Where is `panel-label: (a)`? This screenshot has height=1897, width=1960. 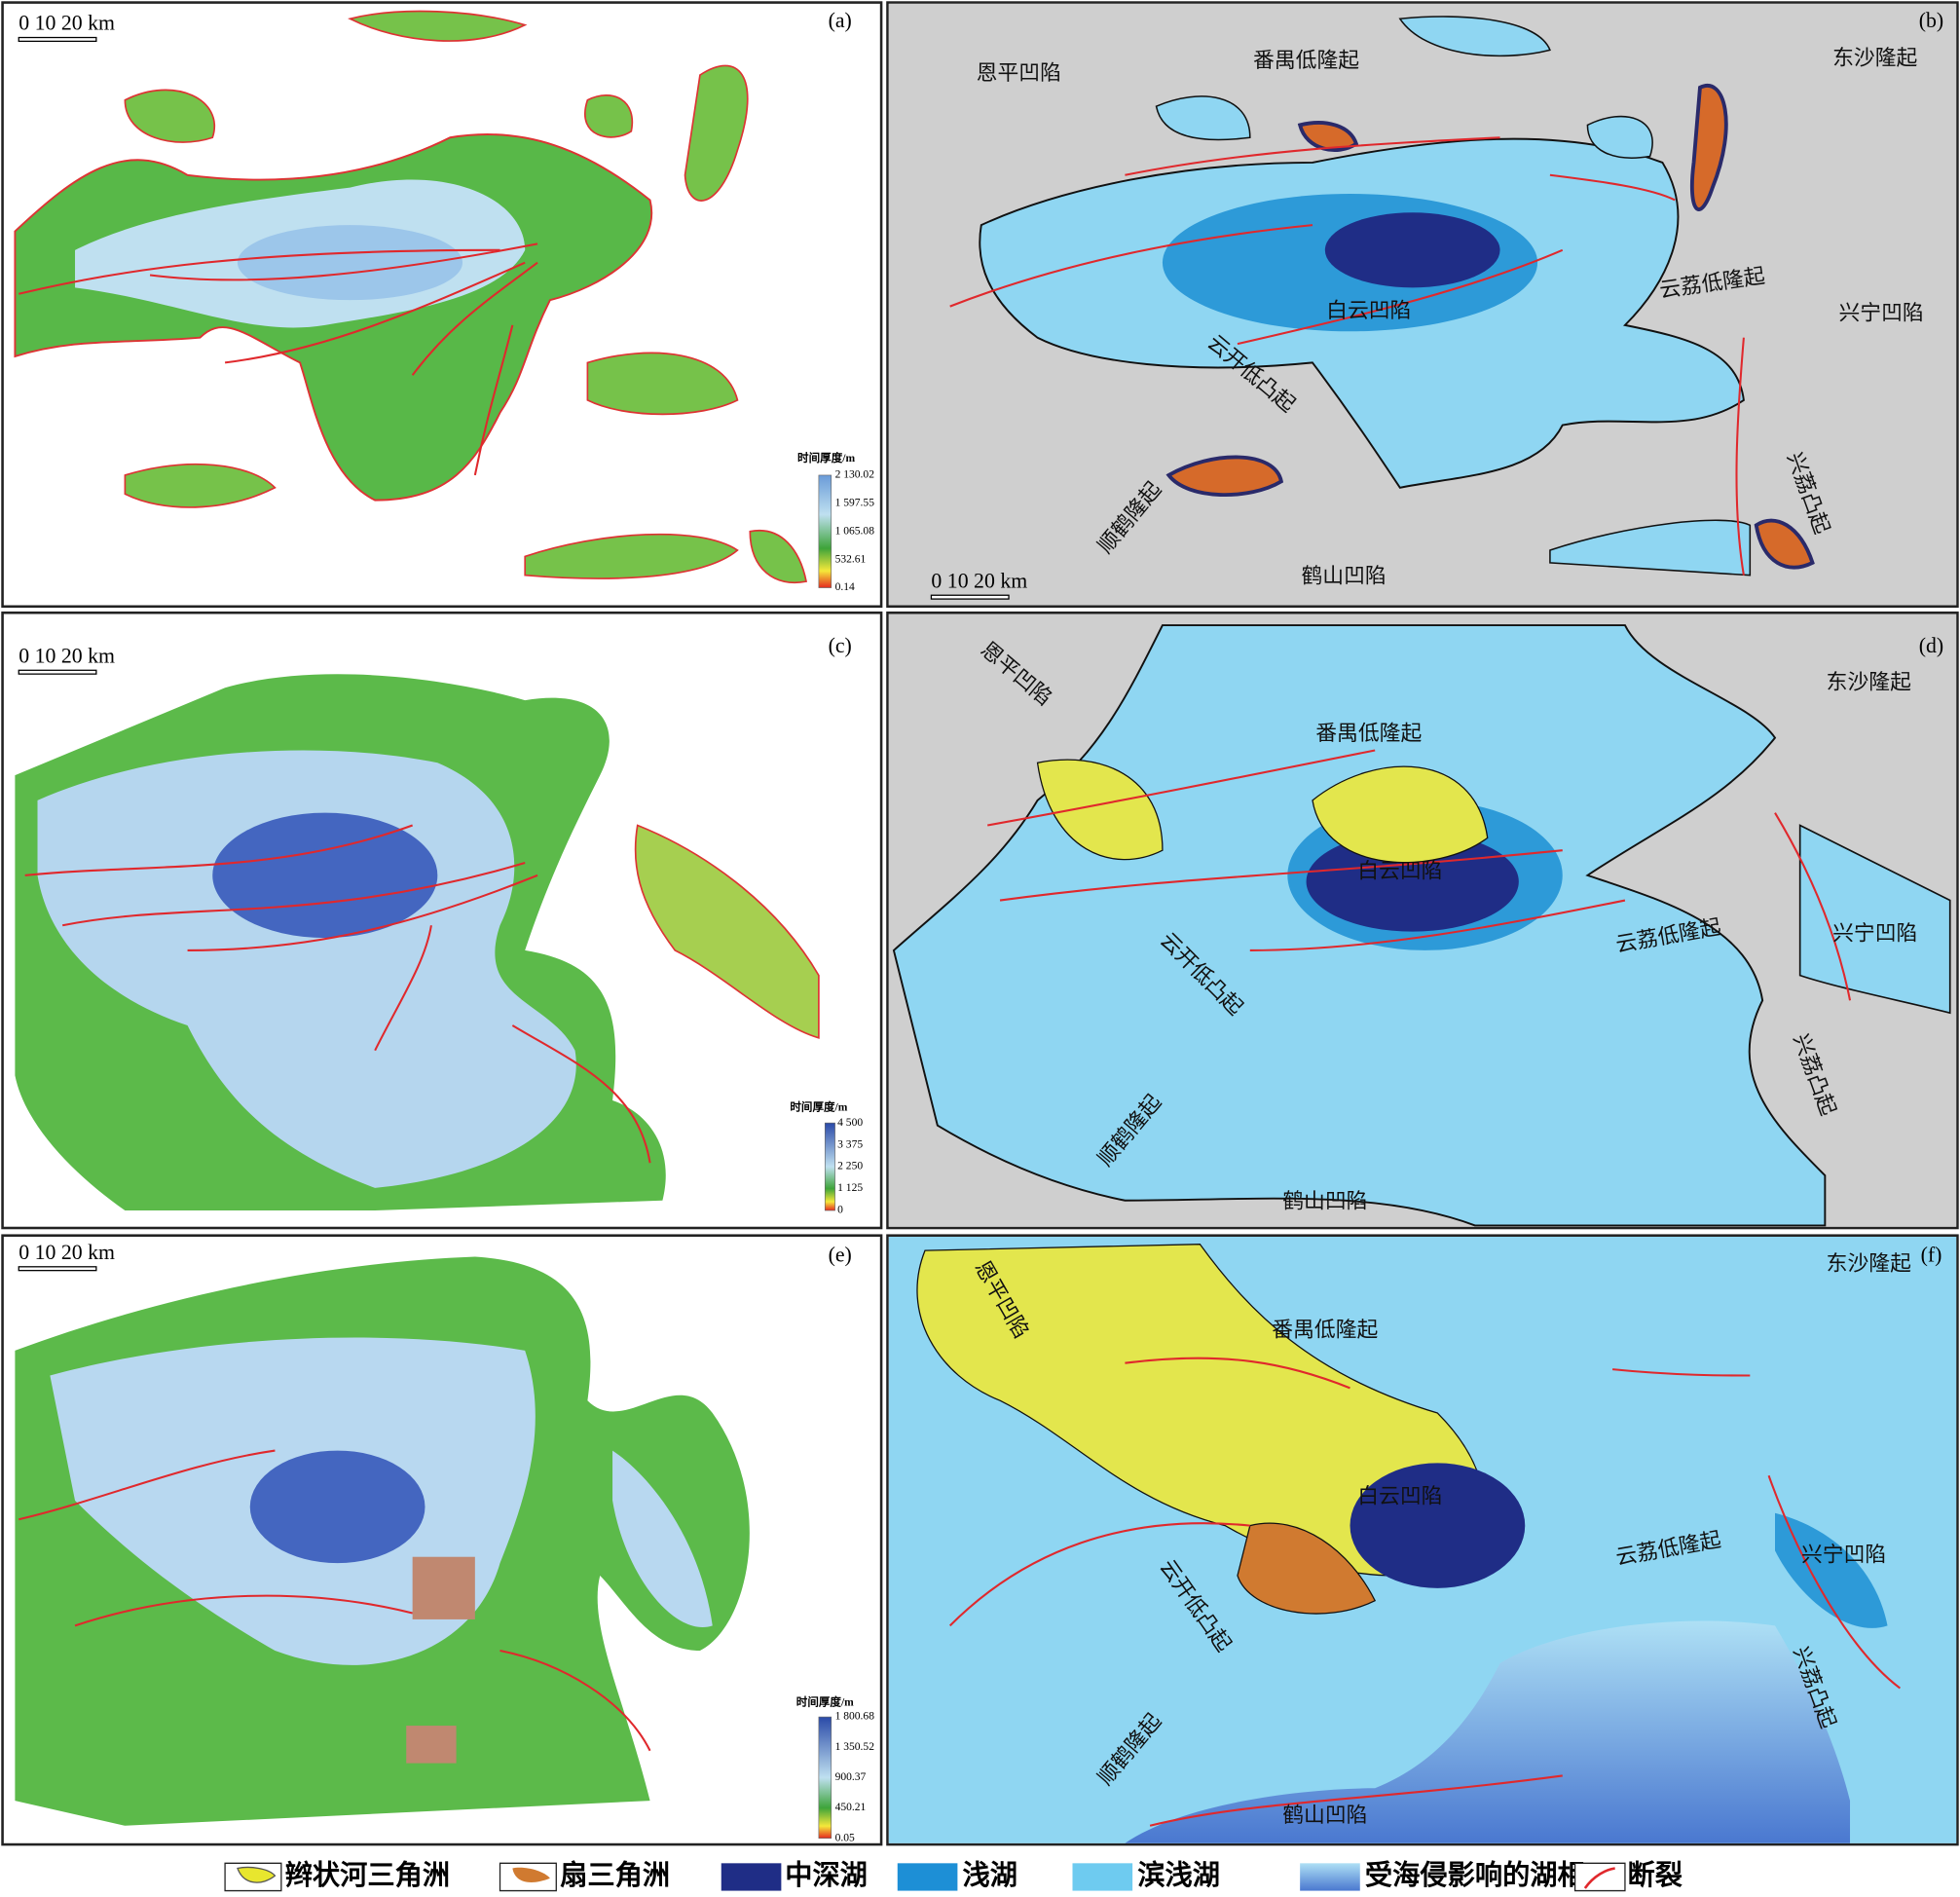
panel-label: (a) is located at coordinates (840, 20).